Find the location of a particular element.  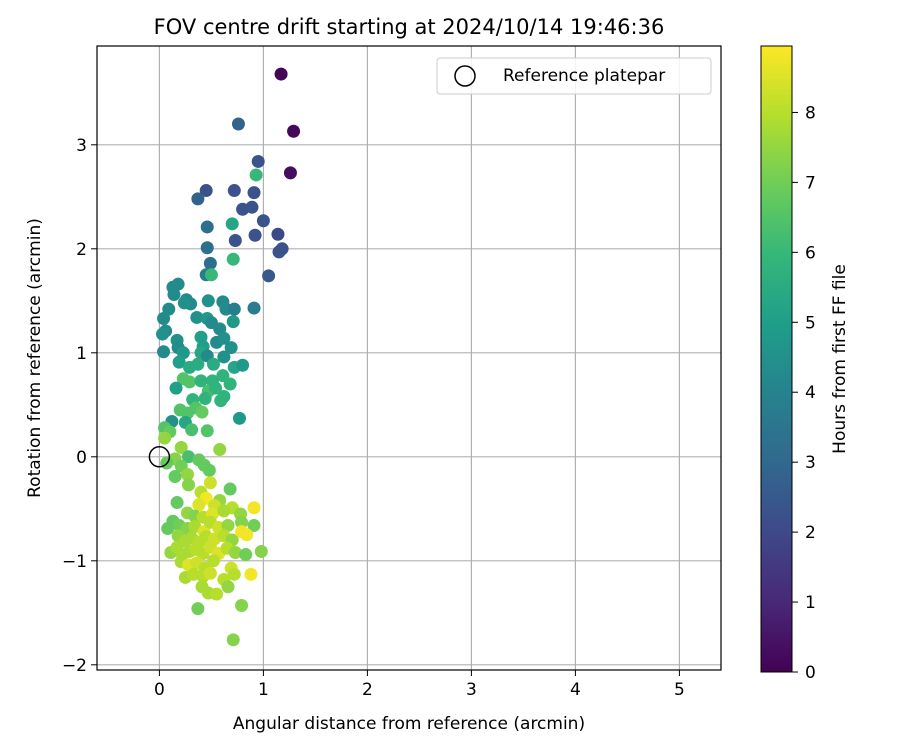

x-axis-label: Angular distance from reference (arcmin) is located at coordinates (409, 724).